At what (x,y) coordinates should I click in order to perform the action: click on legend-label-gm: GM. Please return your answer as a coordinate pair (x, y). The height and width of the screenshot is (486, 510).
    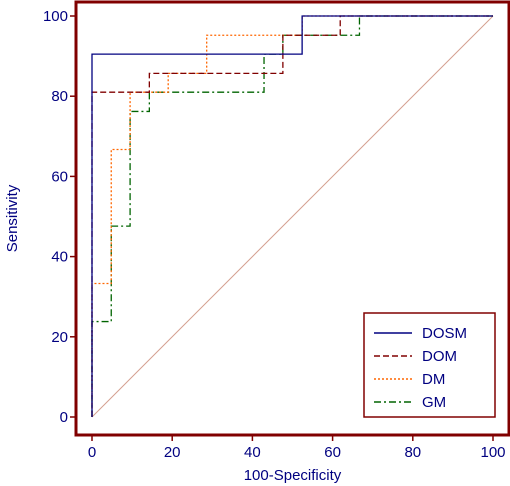
    Looking at the image, I should click on (434, 402).